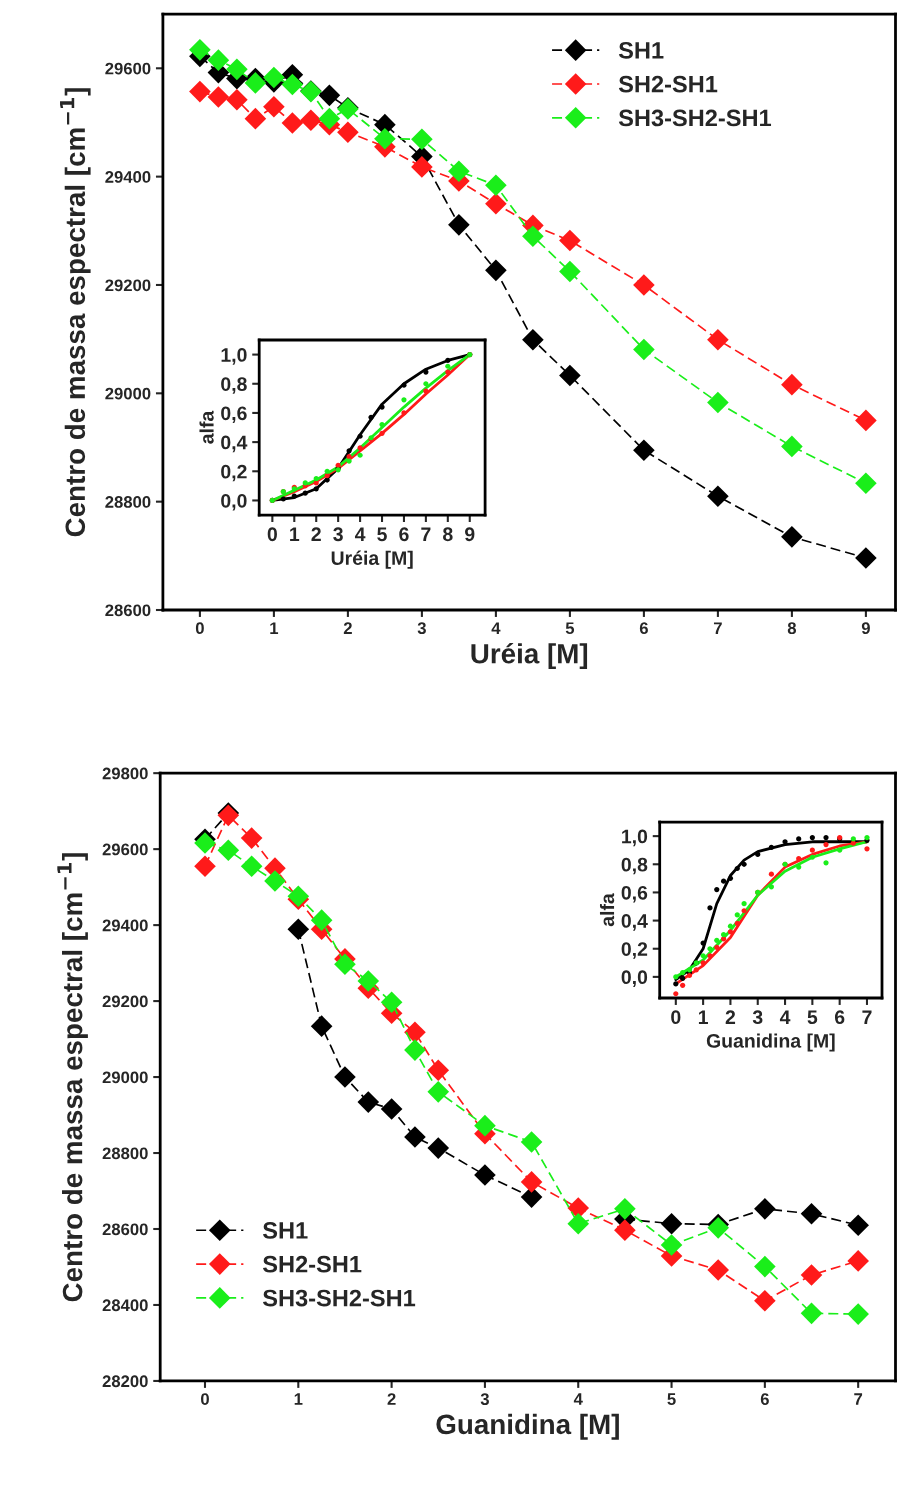 This screenshot has width=900, height=1486. I want to click on y-tick-label: 28400, so click(125, 1305).